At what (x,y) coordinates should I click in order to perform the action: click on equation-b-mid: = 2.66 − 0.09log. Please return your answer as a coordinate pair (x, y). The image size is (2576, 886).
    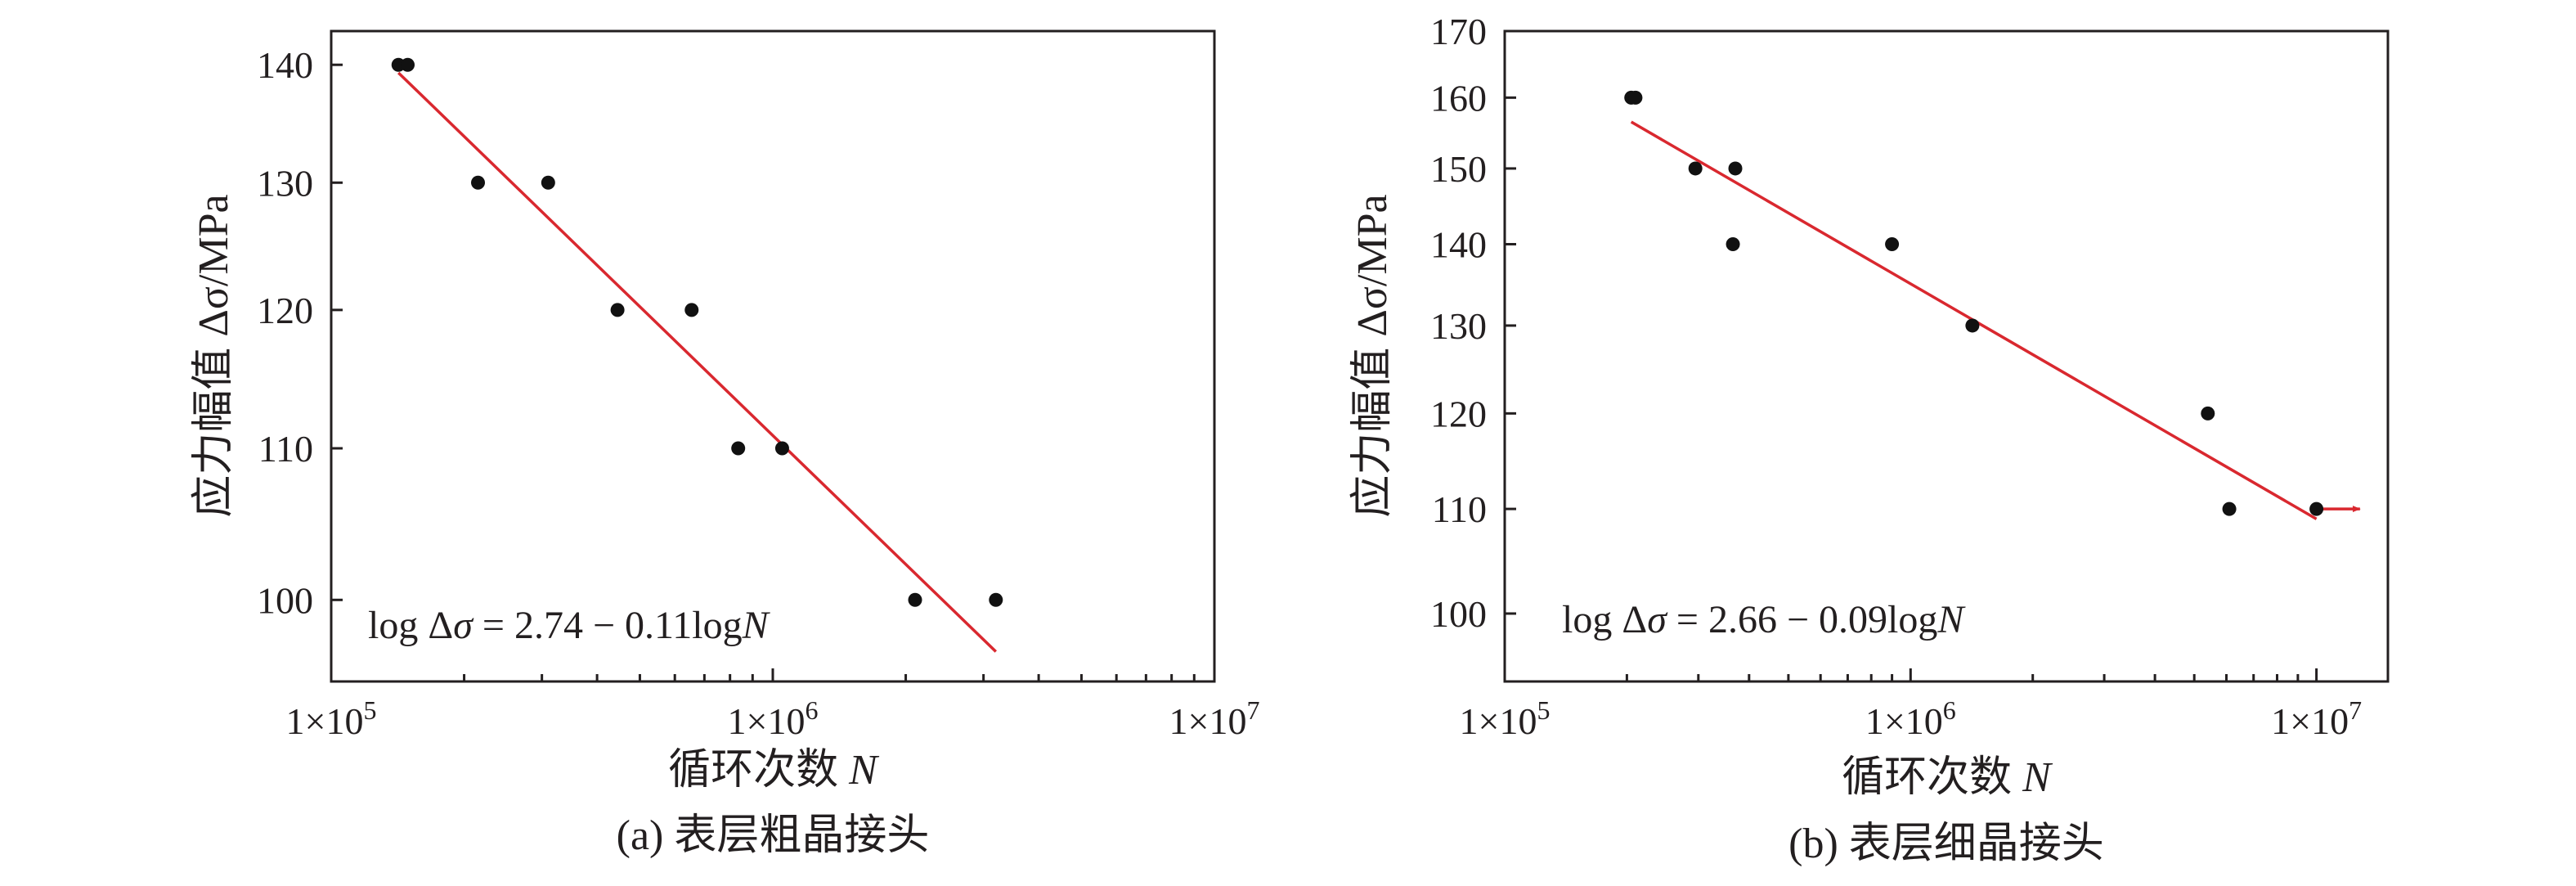
    Looking at the image, I should click on (1802, 619).